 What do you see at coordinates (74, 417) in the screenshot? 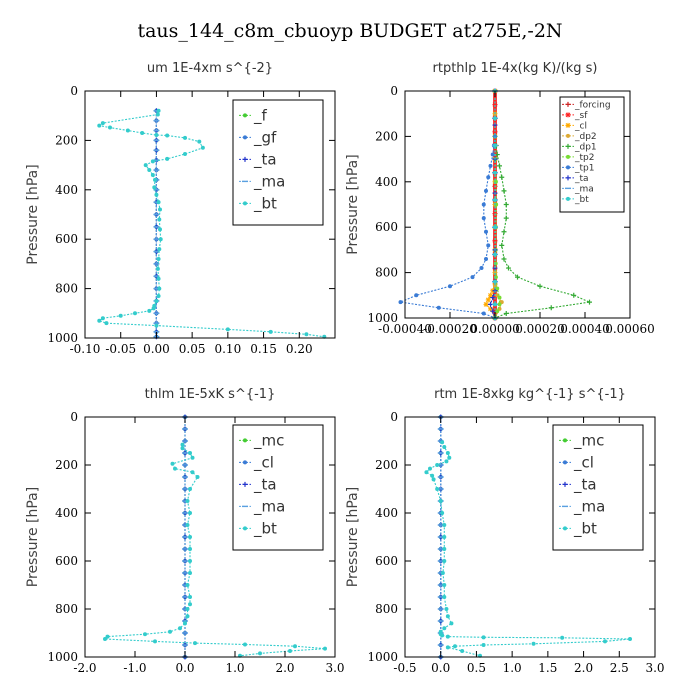
I see `panel-3-ytick-label: 0` at bounding box center [74, 417].